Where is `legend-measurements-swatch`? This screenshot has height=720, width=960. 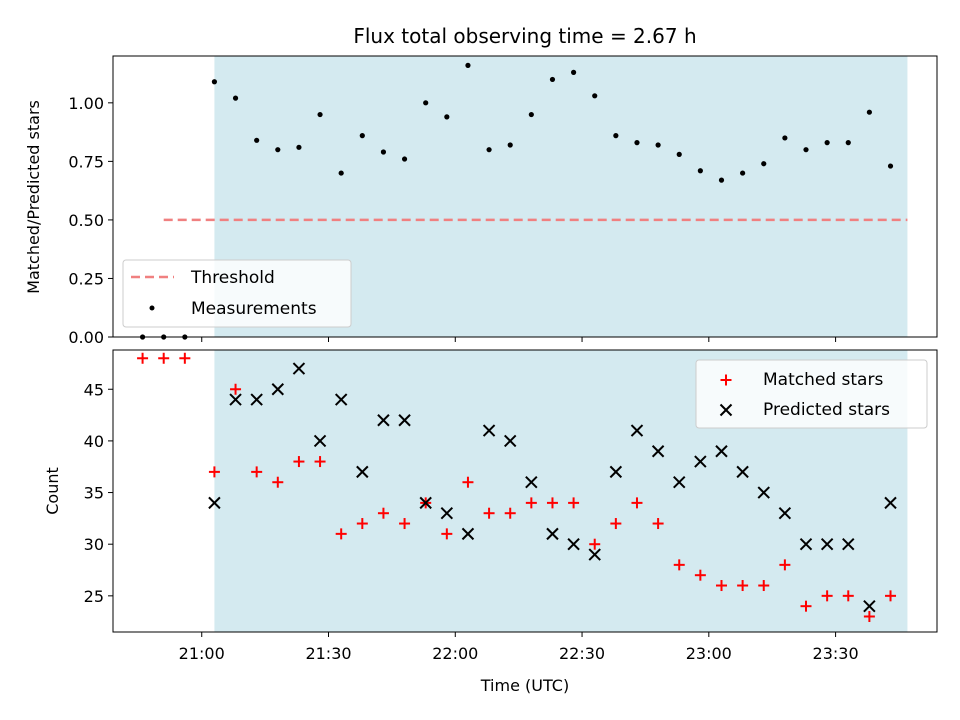
legend-measurements-swatch is located at coordinates (152, 308).